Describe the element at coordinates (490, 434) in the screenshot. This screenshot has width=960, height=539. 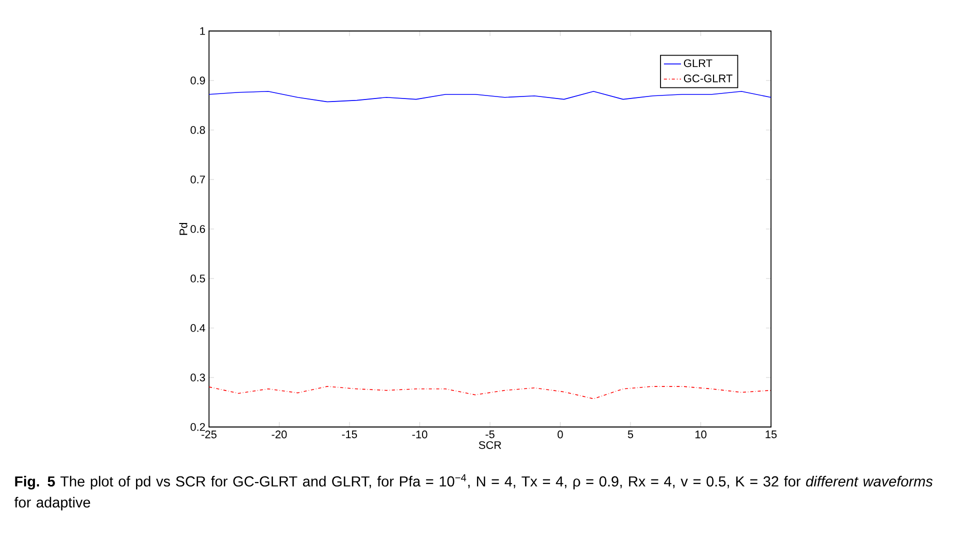
I see `x-tick-label: -5` at that location.